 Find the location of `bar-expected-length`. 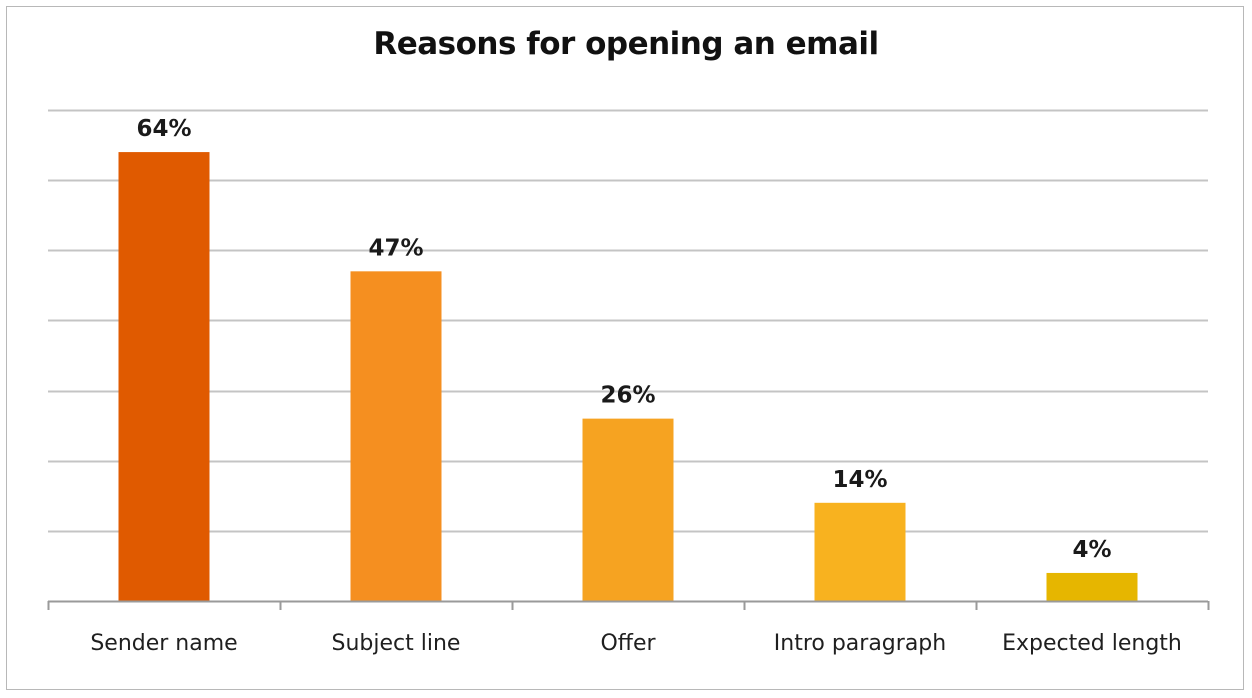

bar-expected-length is located at coordinates (1092, 586).